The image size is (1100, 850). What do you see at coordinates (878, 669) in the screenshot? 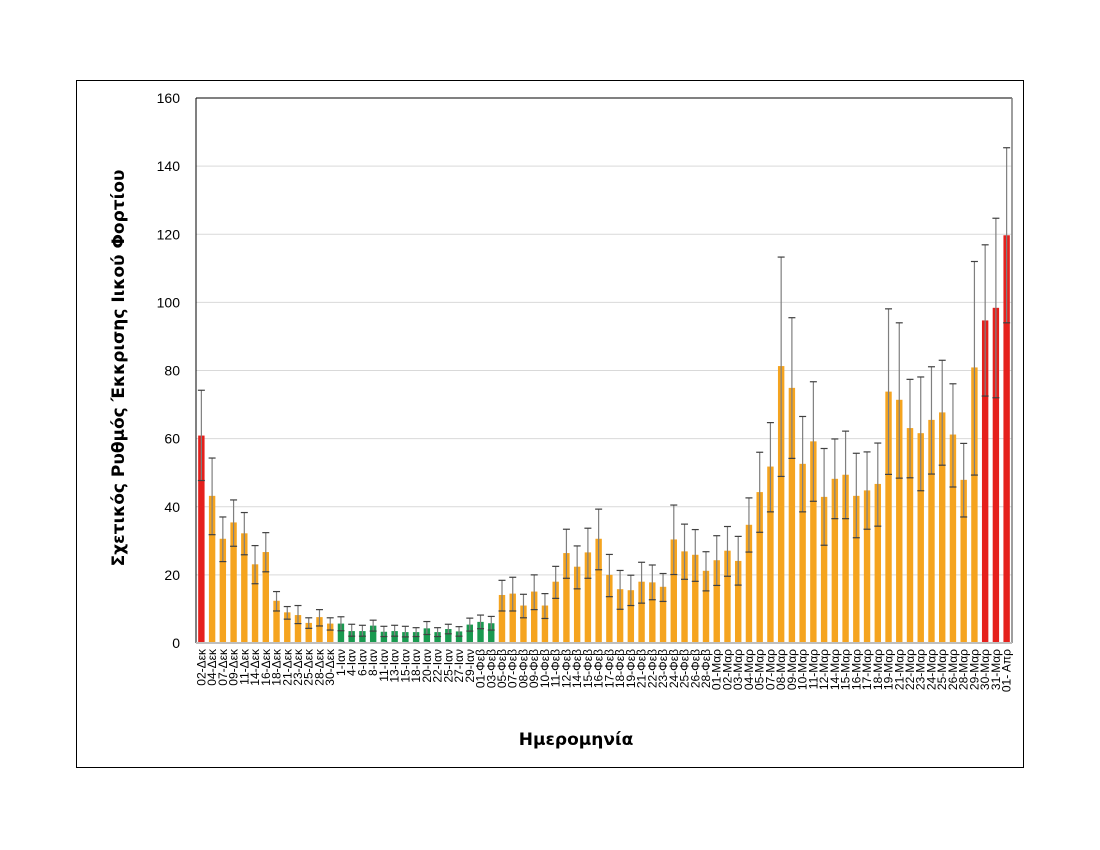
I see `x-tick-label: 18-Μαρ` at bounding box center [878, 669].